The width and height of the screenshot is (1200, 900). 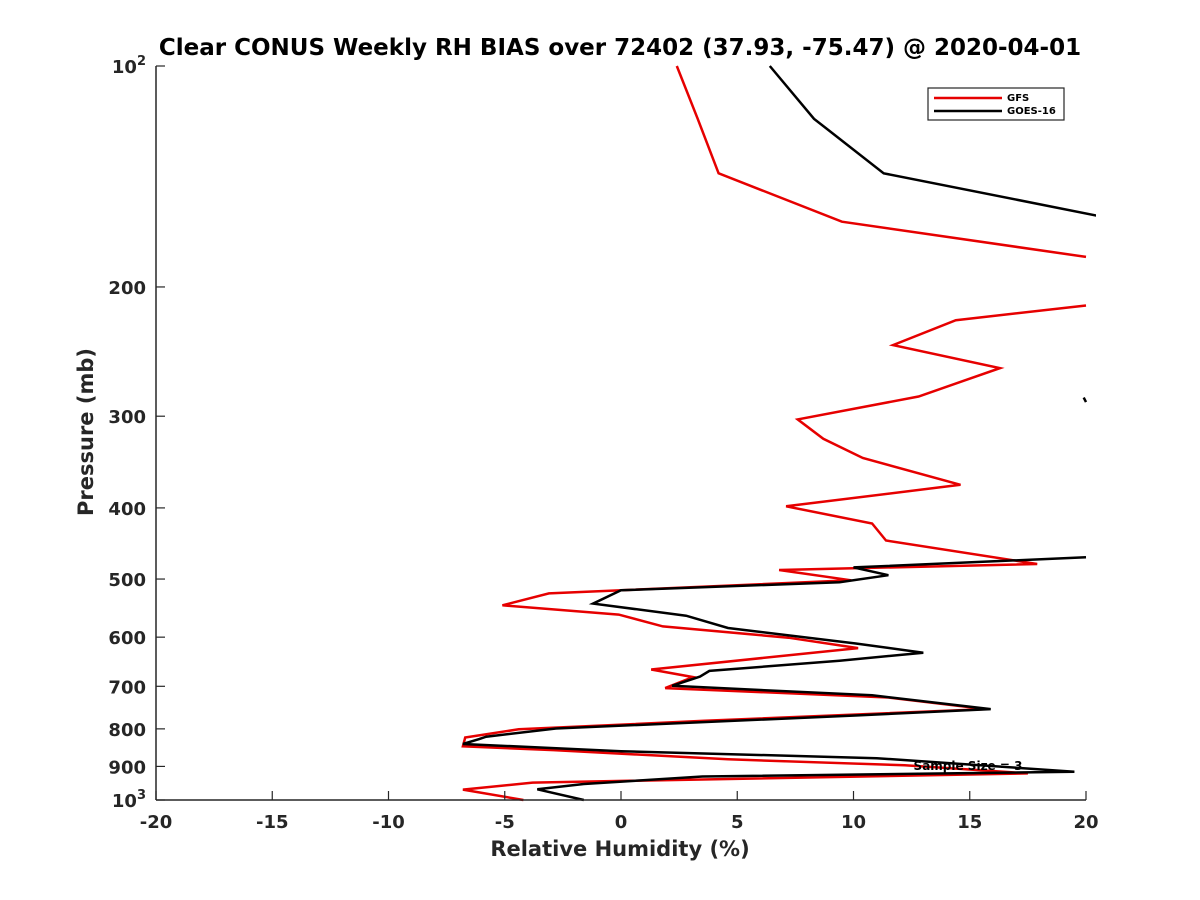 I want to click on x-tick-label: -20, so click(x=156, y=822).